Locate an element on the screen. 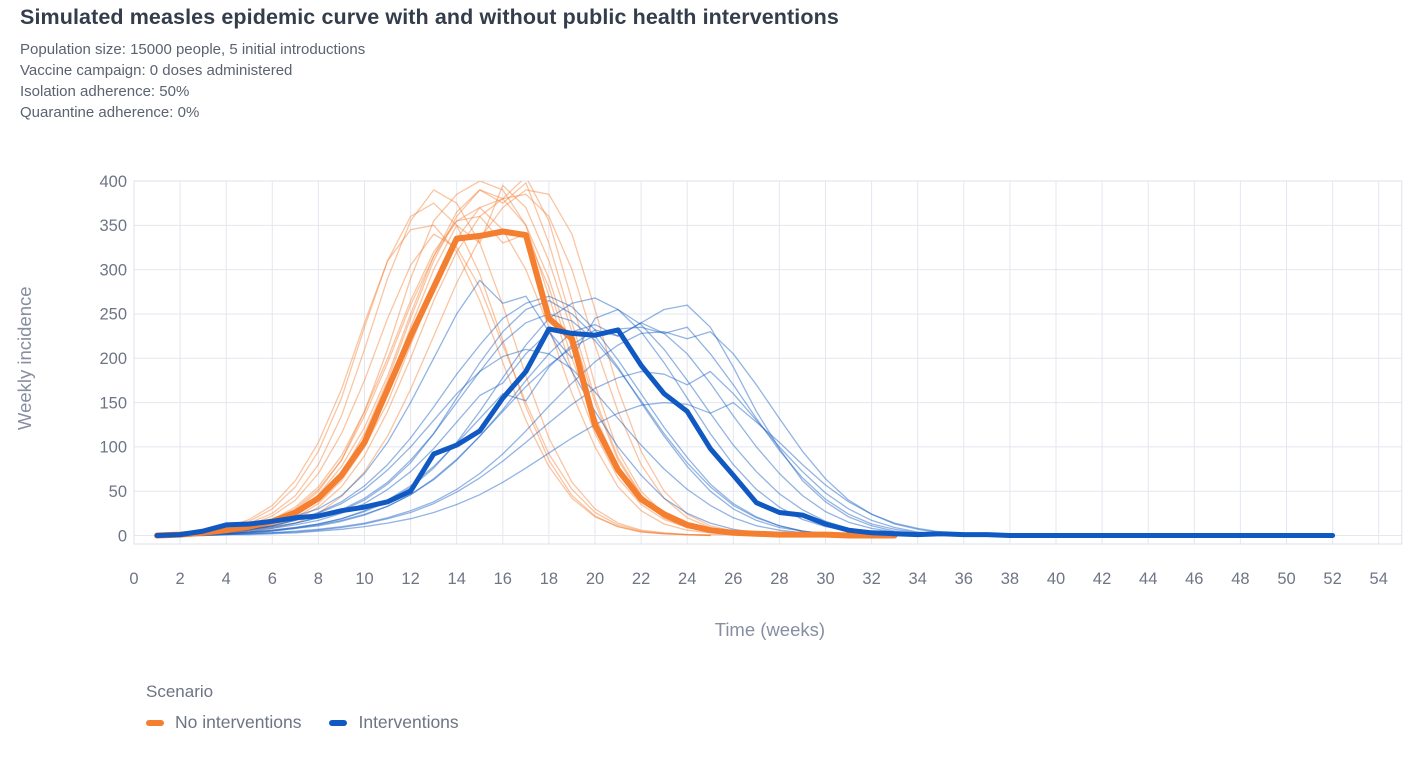 This screenshot has width=1418, height=761. svg-text: 2 is located at coordinates (180, 579).